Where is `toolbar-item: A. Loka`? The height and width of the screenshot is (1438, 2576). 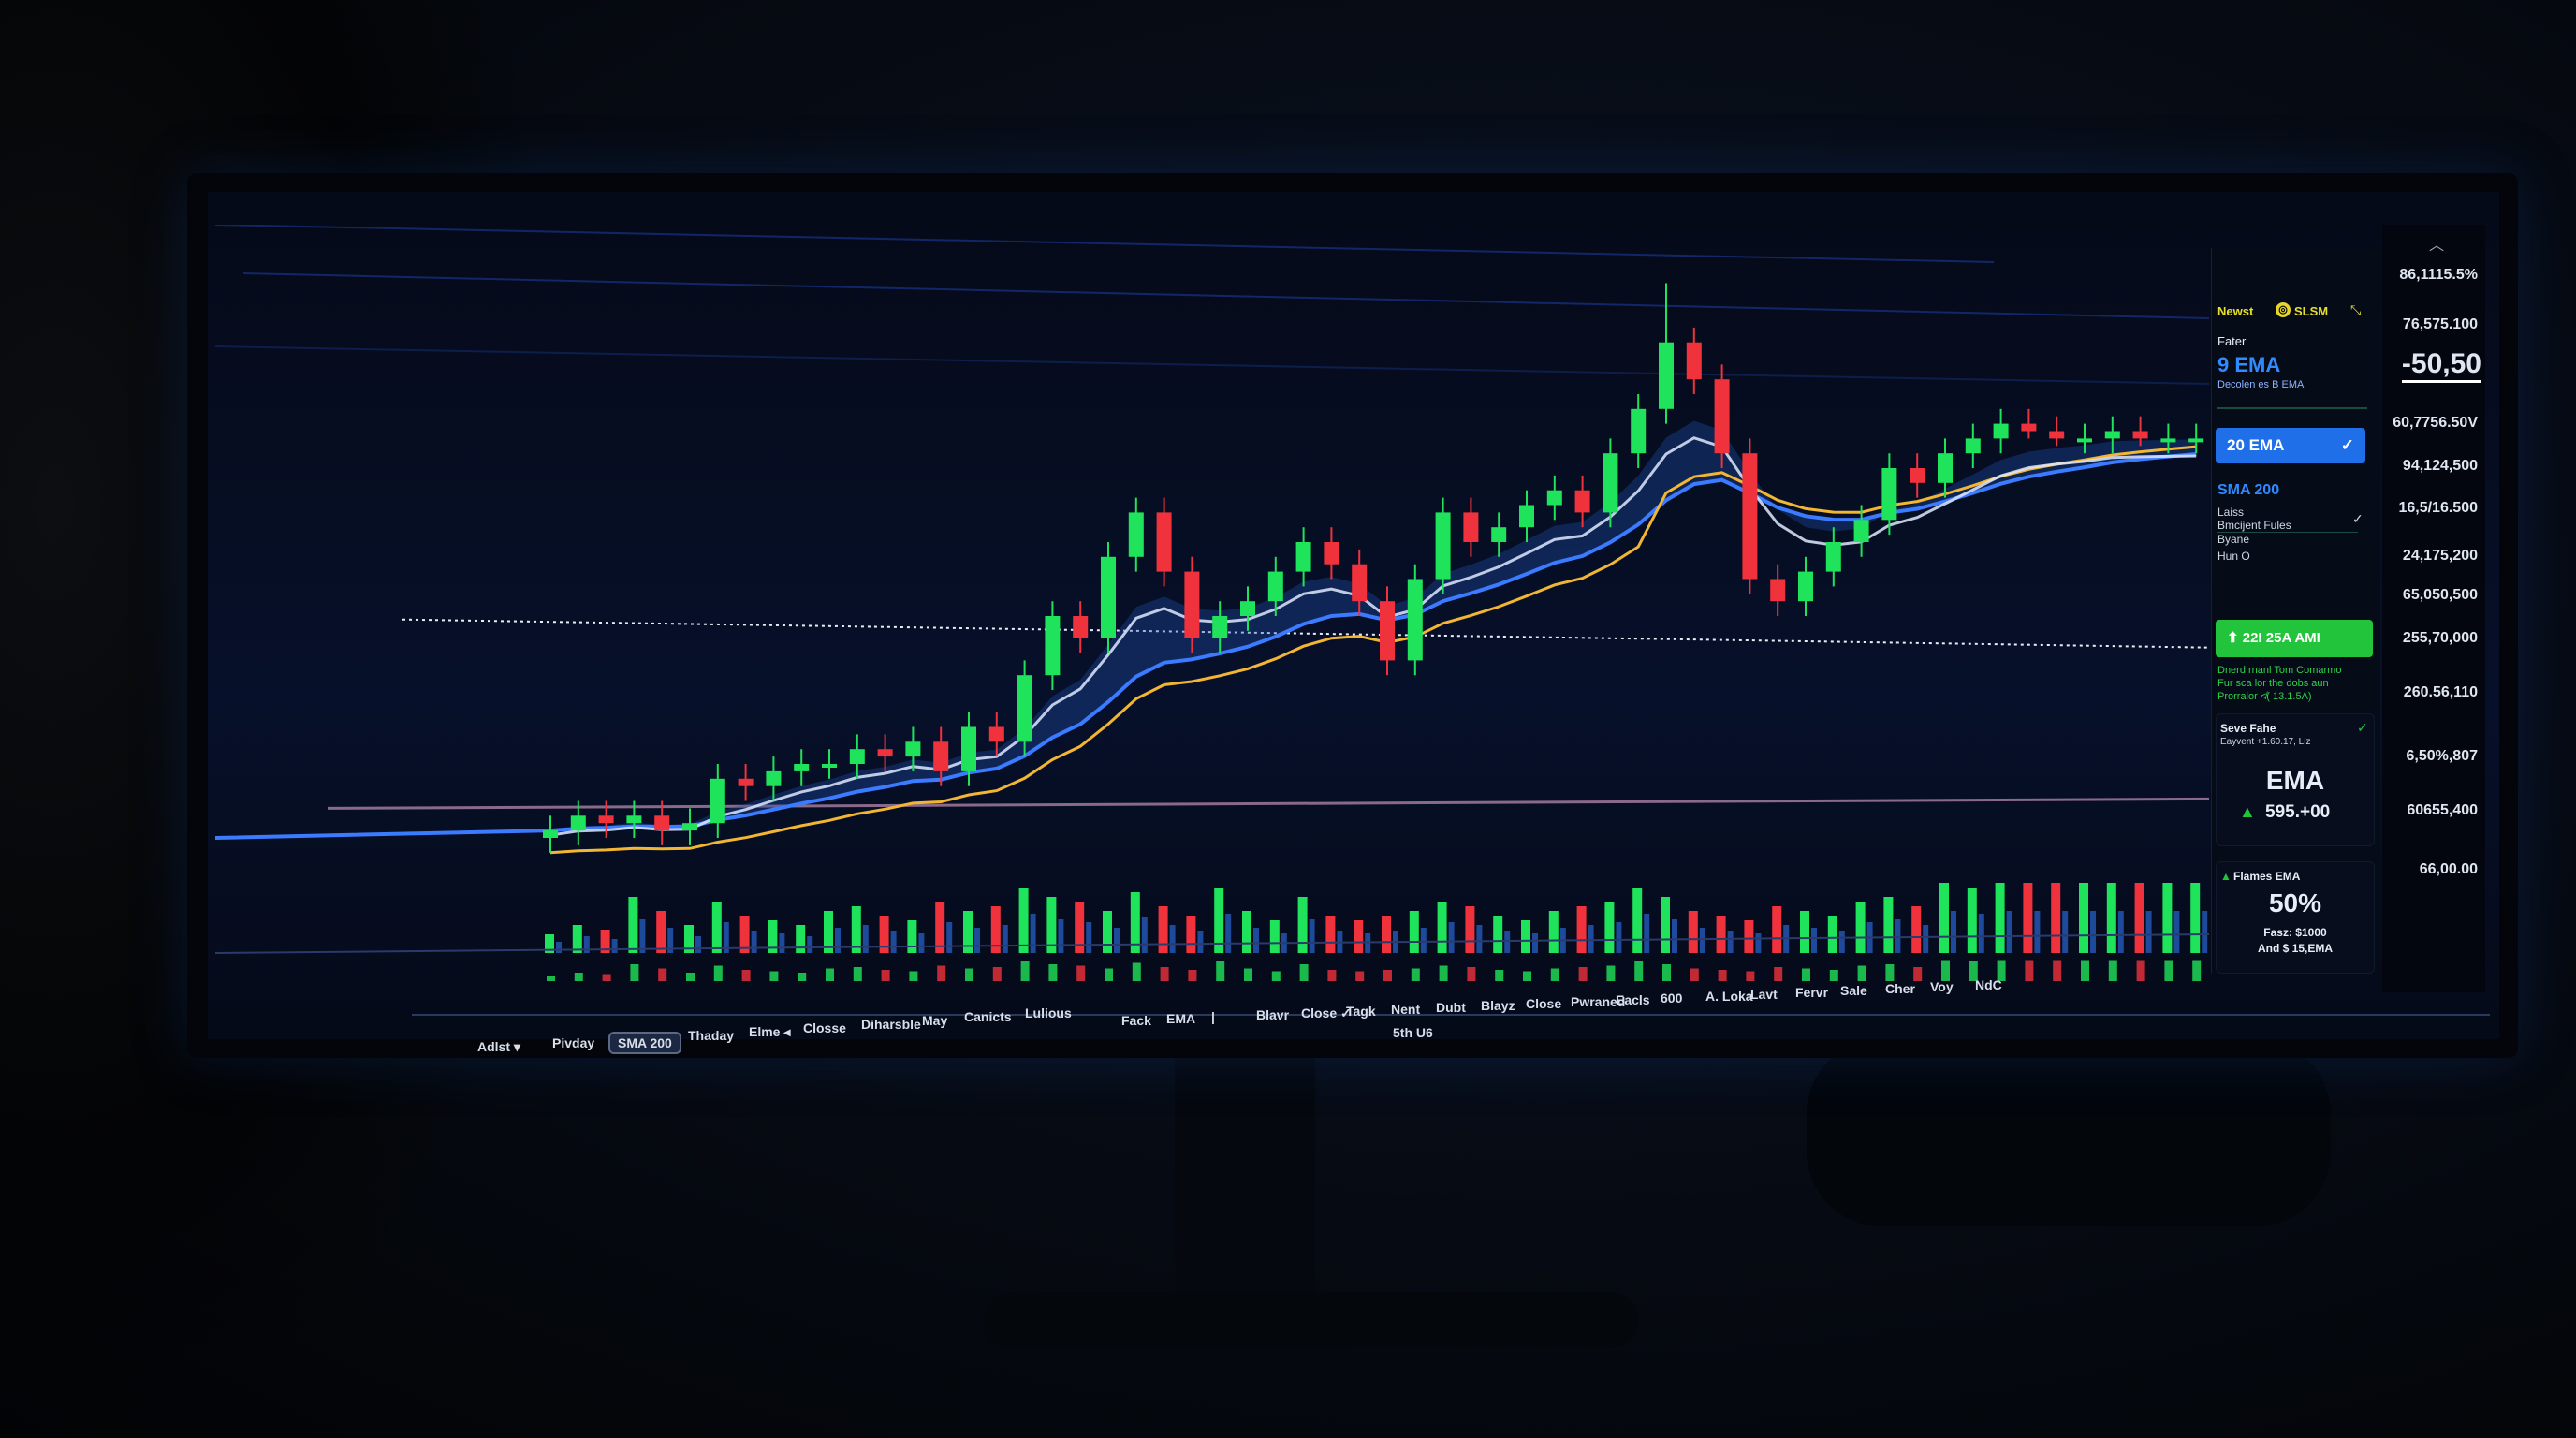 toolbar-item: A. Loka is located at coordinates (1729, 996).